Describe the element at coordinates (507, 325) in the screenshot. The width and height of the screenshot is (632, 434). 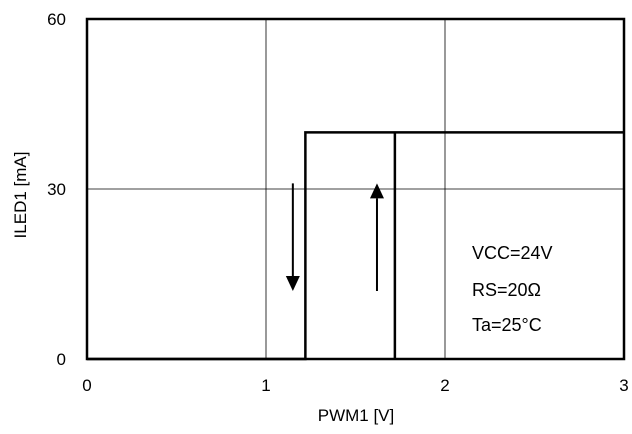
I see `annotation-ta: Ta=25°C` at that location.